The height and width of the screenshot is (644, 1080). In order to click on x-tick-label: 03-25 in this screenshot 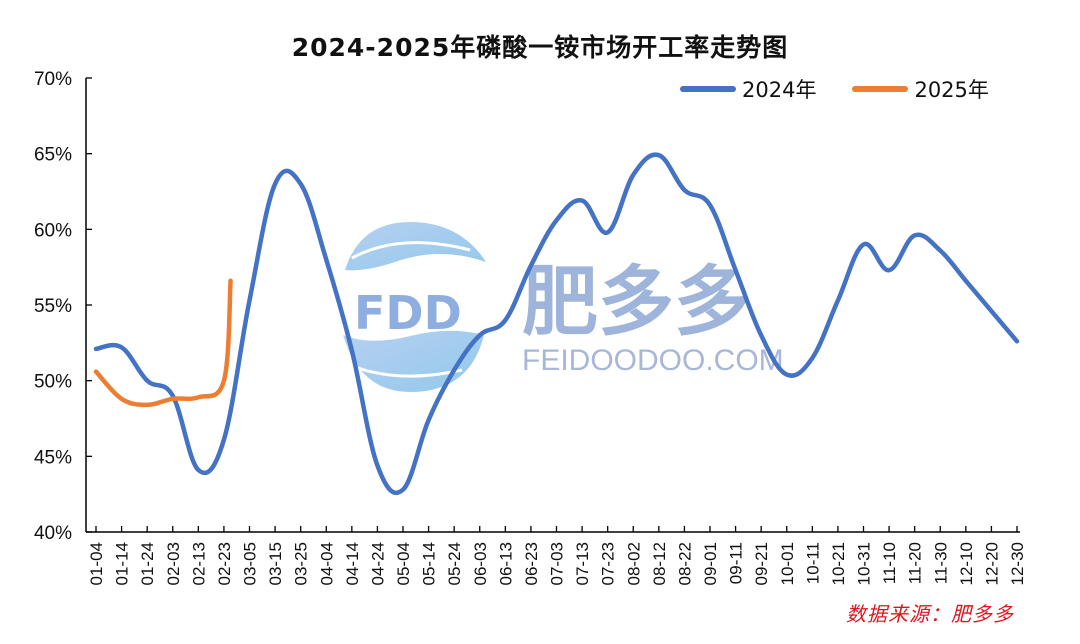, I will do `click(301, 563)`.